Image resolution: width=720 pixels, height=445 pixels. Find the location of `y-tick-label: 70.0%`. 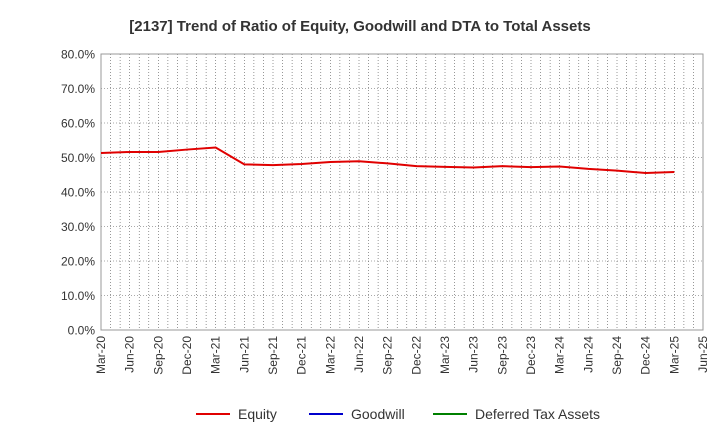

y-tick-label: 70.0% is located at coordinates (78, 89).